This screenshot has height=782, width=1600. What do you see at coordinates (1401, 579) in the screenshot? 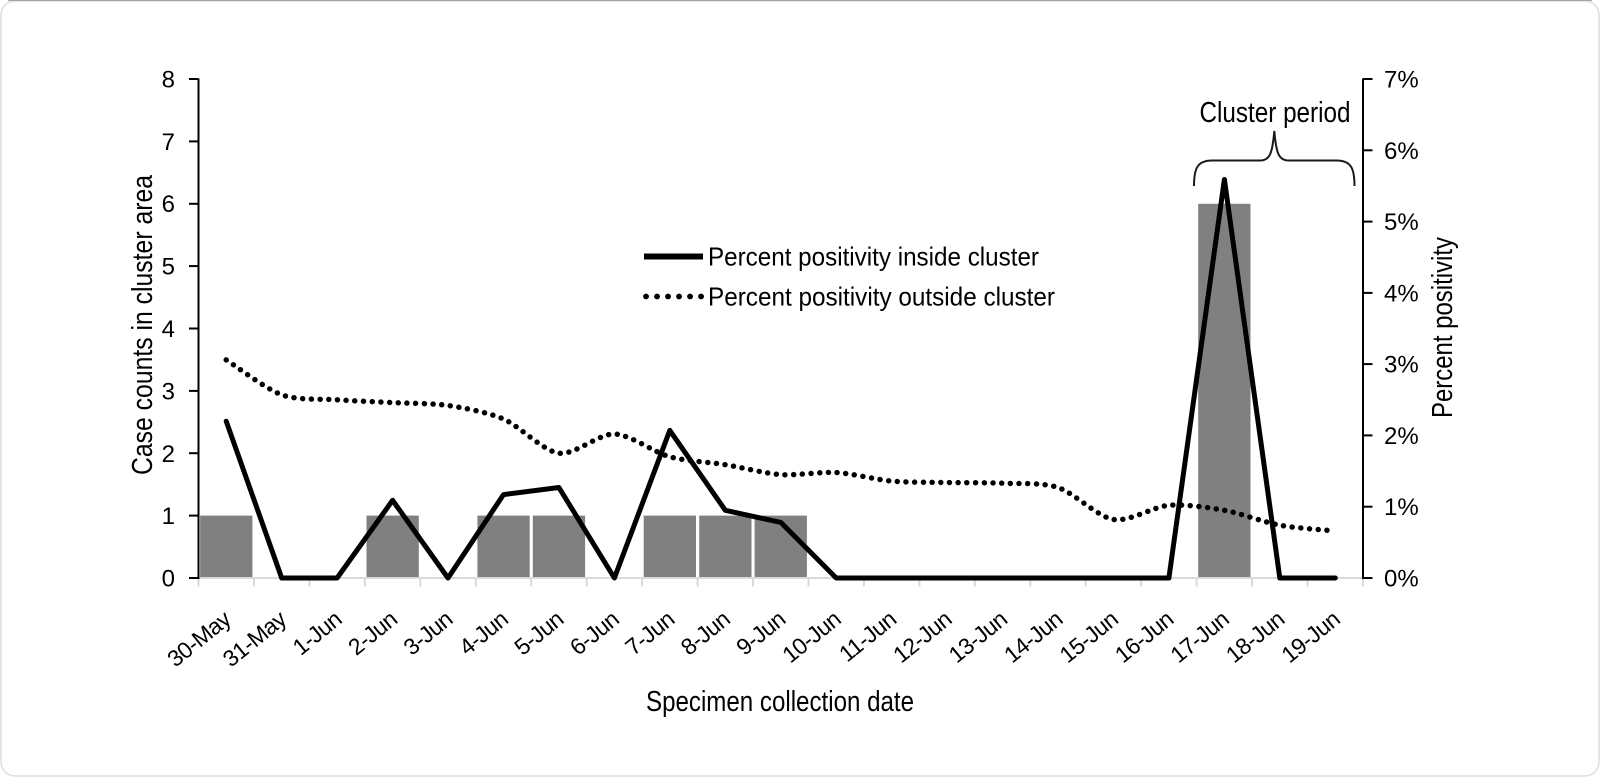
I see `svg-text: 0%` at bounding box center [1401, 579].